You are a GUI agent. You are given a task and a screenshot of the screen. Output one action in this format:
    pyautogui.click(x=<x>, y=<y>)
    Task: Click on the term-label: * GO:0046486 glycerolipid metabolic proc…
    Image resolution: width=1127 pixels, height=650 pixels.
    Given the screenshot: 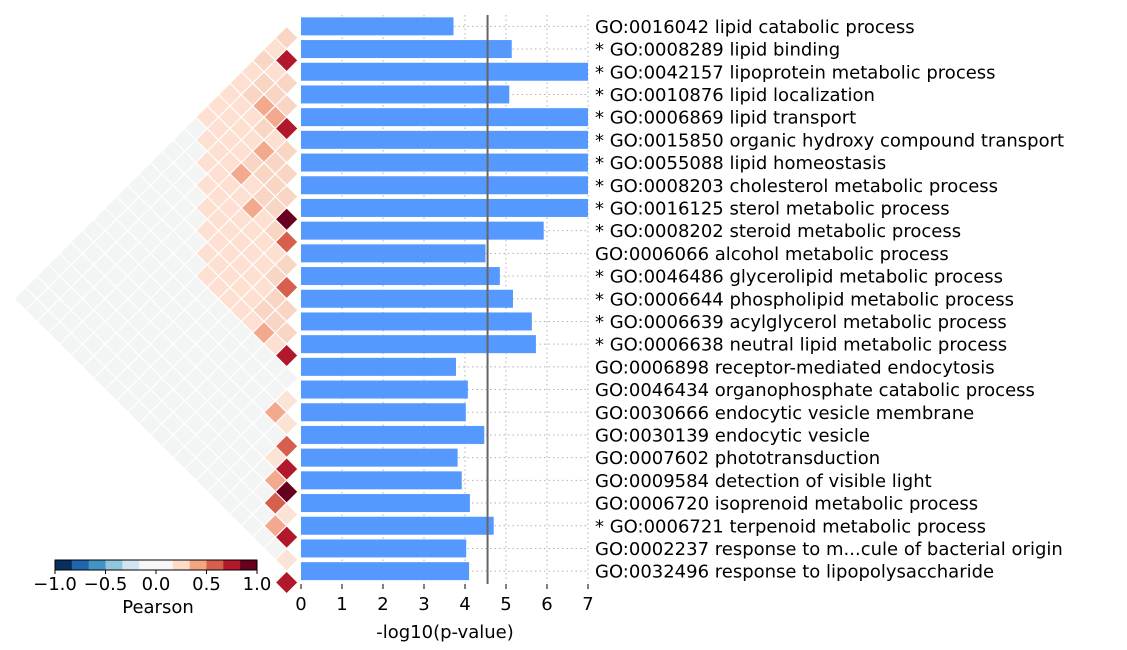 What is the action you would take?
    pyautogui.click(x=799, y=277)
    